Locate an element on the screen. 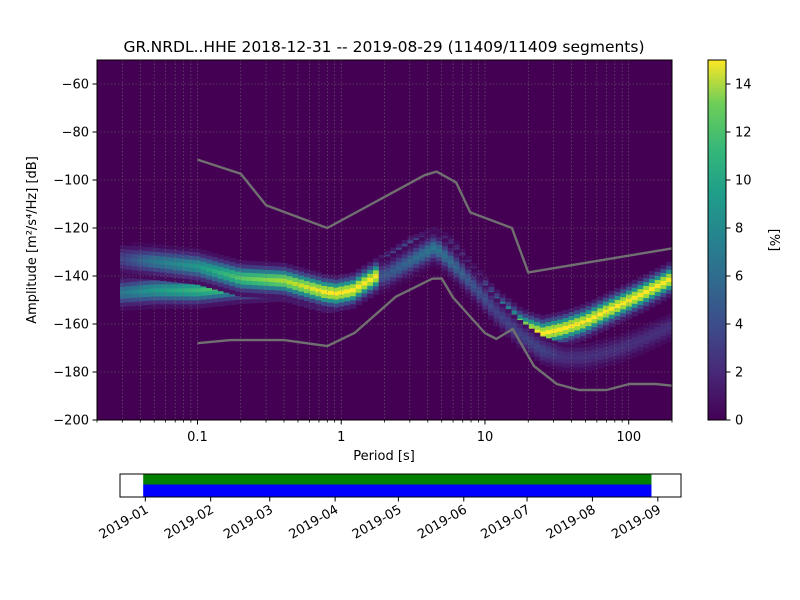  x-axis-ticks: 0.1 1 10 100 is located at coordinates (384, 432).